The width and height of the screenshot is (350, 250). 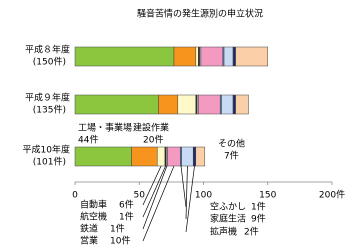 I want to click on x-tick-label: 50, so click(x=140, y=196).